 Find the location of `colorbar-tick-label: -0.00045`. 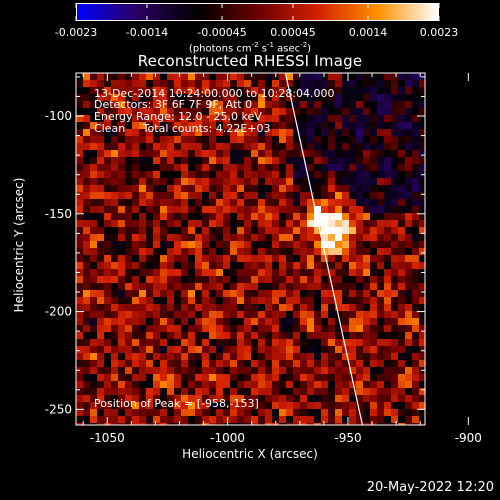

colorbar-tick-label: -0.00045 is located at coordinates (221, 32).